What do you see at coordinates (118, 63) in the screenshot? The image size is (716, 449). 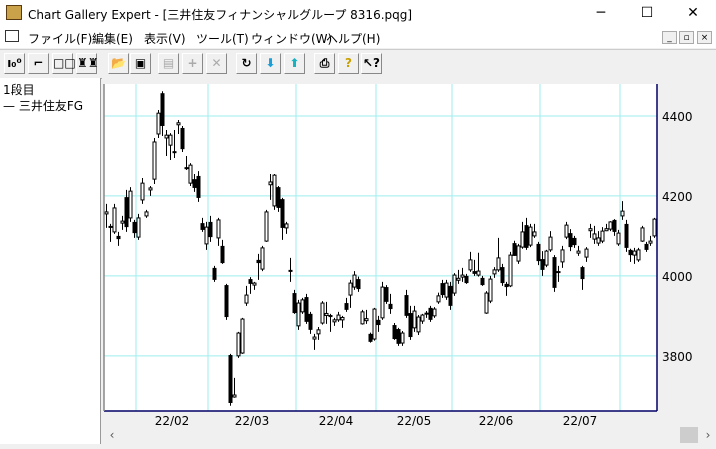 I see `open-folder-button: 📂` at bounding box center [118, 63].